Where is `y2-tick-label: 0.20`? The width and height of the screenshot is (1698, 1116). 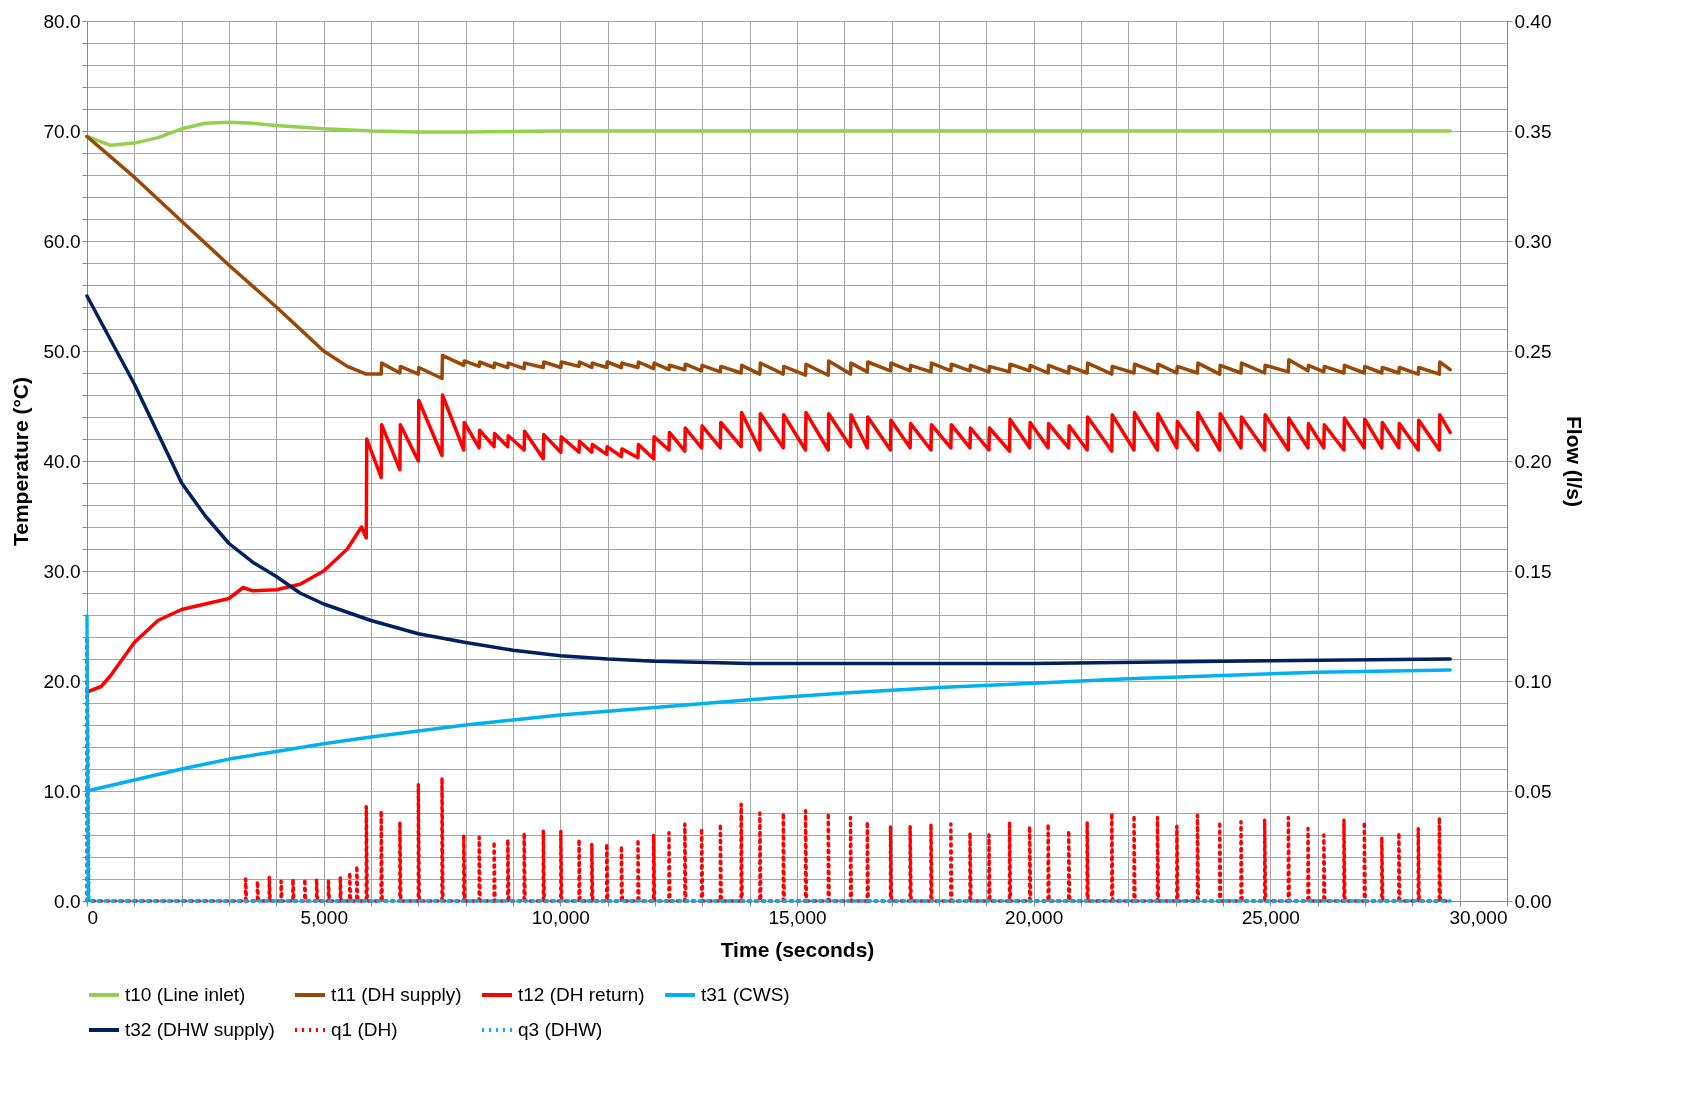 y2-tick-label: 0.20 is located at coordinates (1533, 461).